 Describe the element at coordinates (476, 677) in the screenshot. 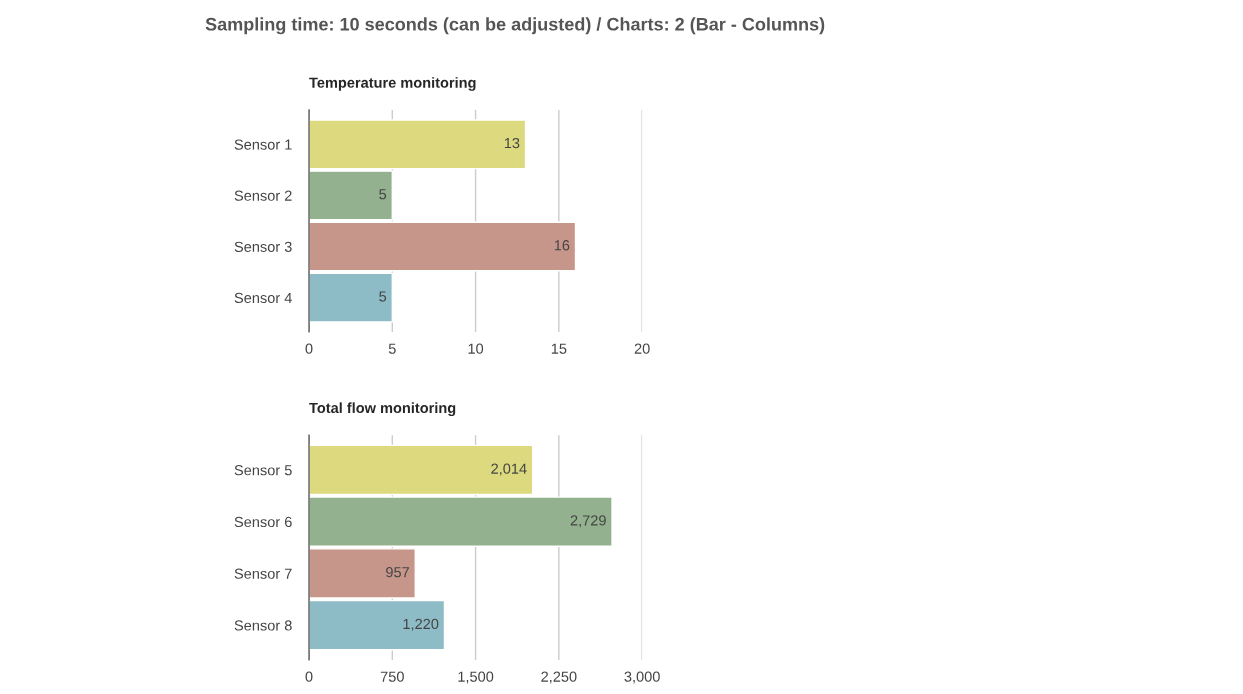

I see `x-tick-label: 1,500` at that location.